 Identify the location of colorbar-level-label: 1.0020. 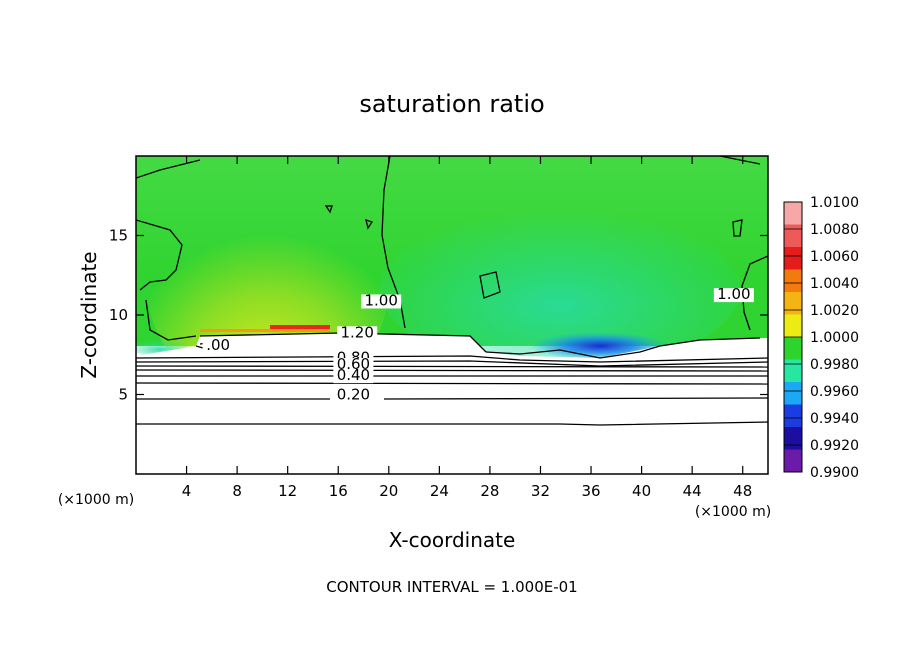
(834, 311).